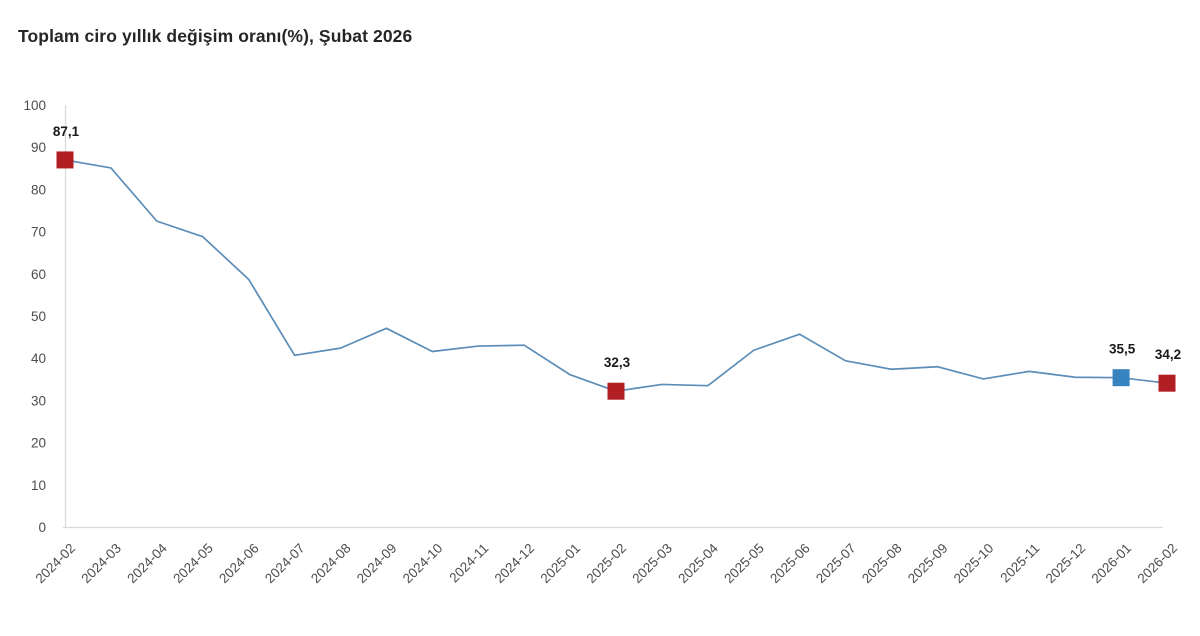 This screenshot has width=1200, height=636. I want to click on data-label-2024-02: 87,1, so click(66, 131).